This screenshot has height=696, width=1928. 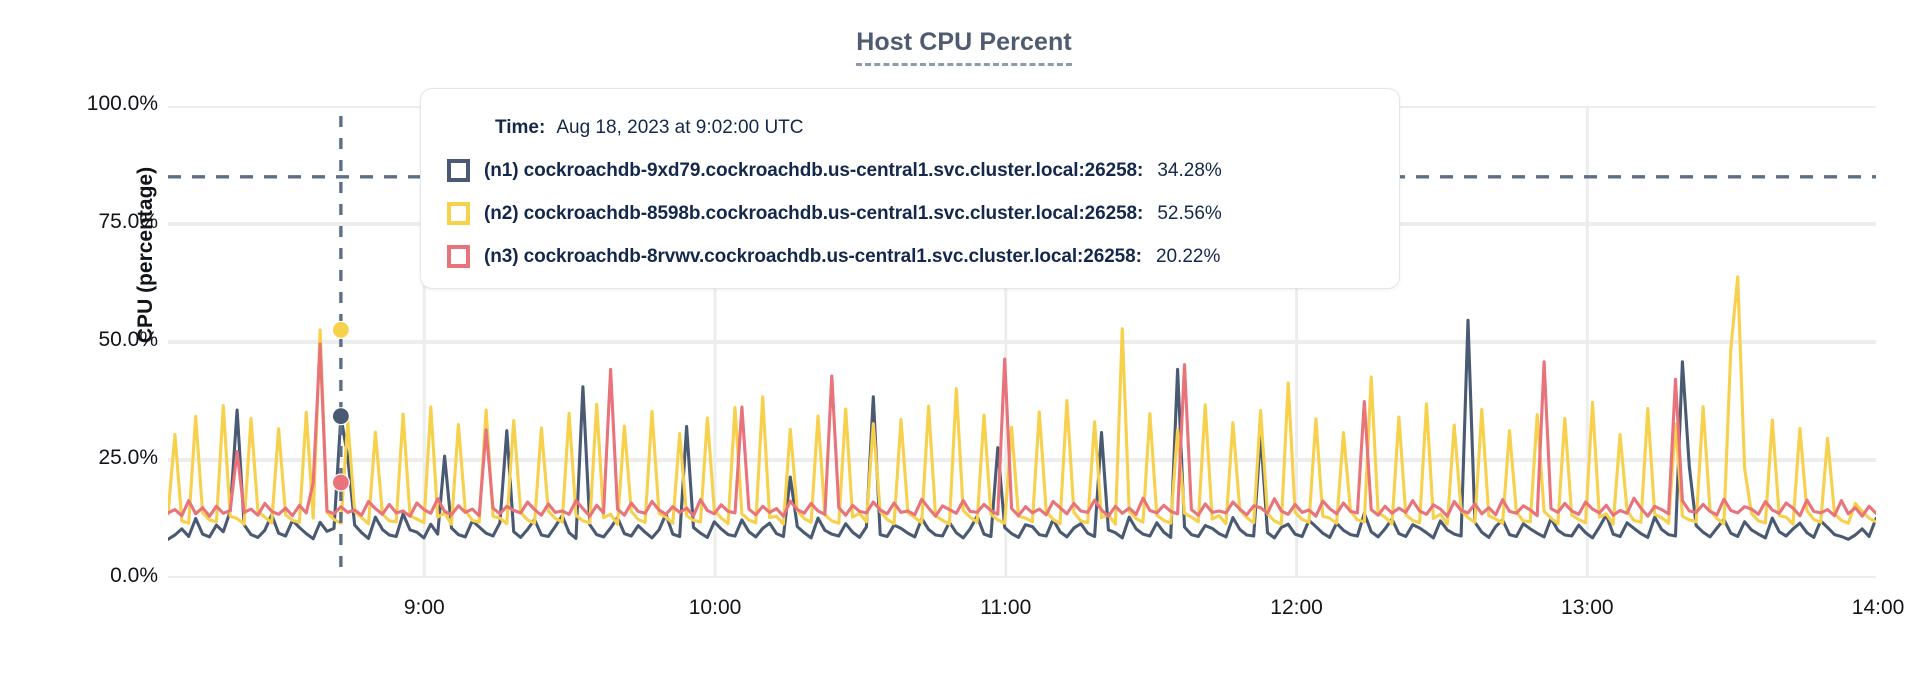 What do you see at coordinates (1587, 607) in the screenshot?
I see `x-tick-label: 13:00` at bounding box center [1587, 607].